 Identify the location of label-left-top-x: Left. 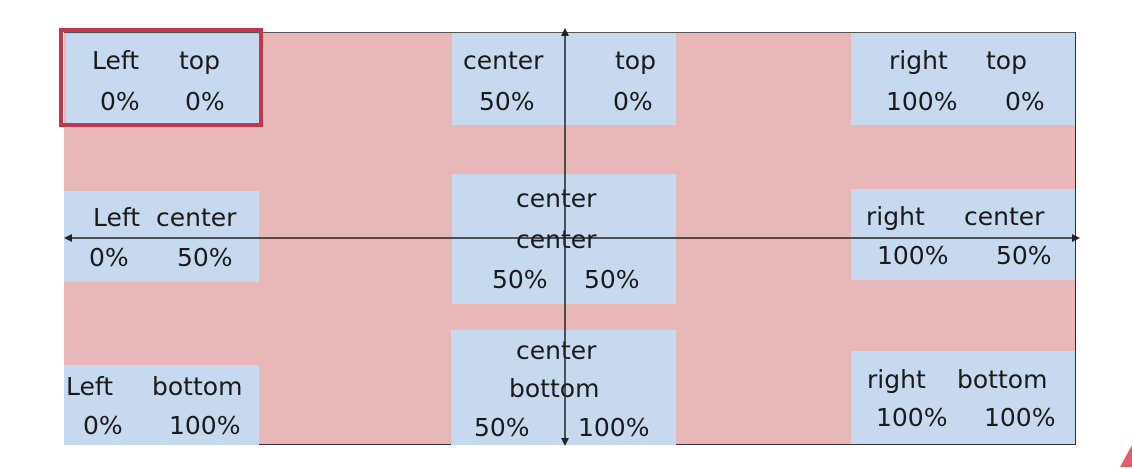
(116, 60).